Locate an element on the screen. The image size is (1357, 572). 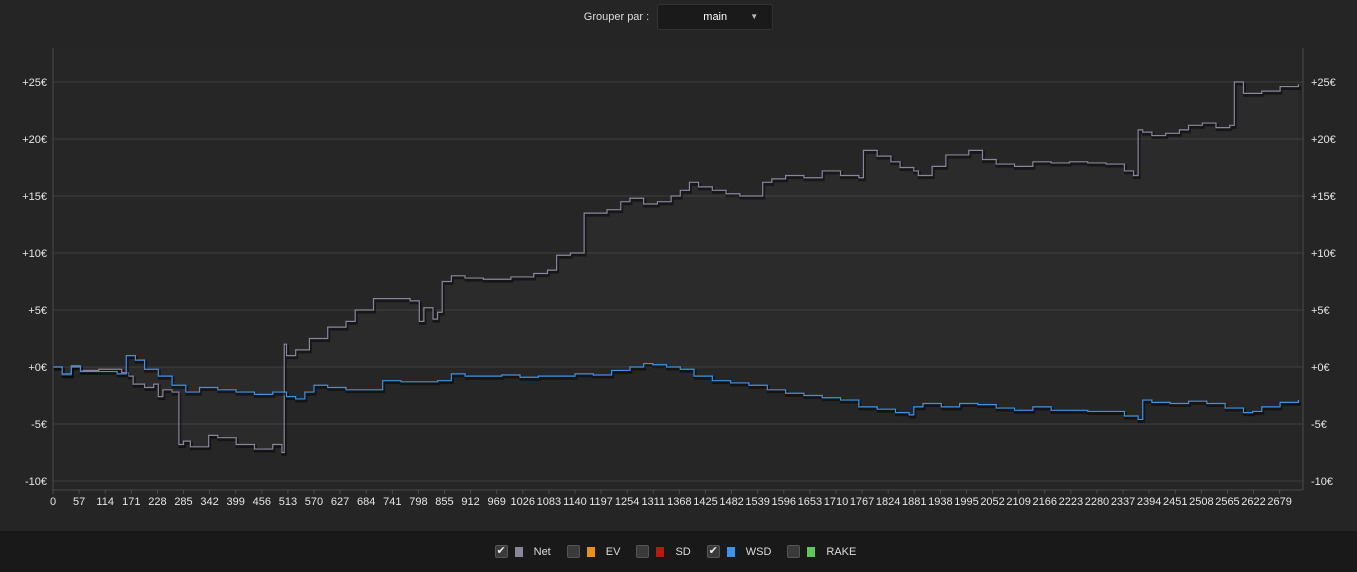
x-tick-label: 456 is located at coordinates (262, 502).